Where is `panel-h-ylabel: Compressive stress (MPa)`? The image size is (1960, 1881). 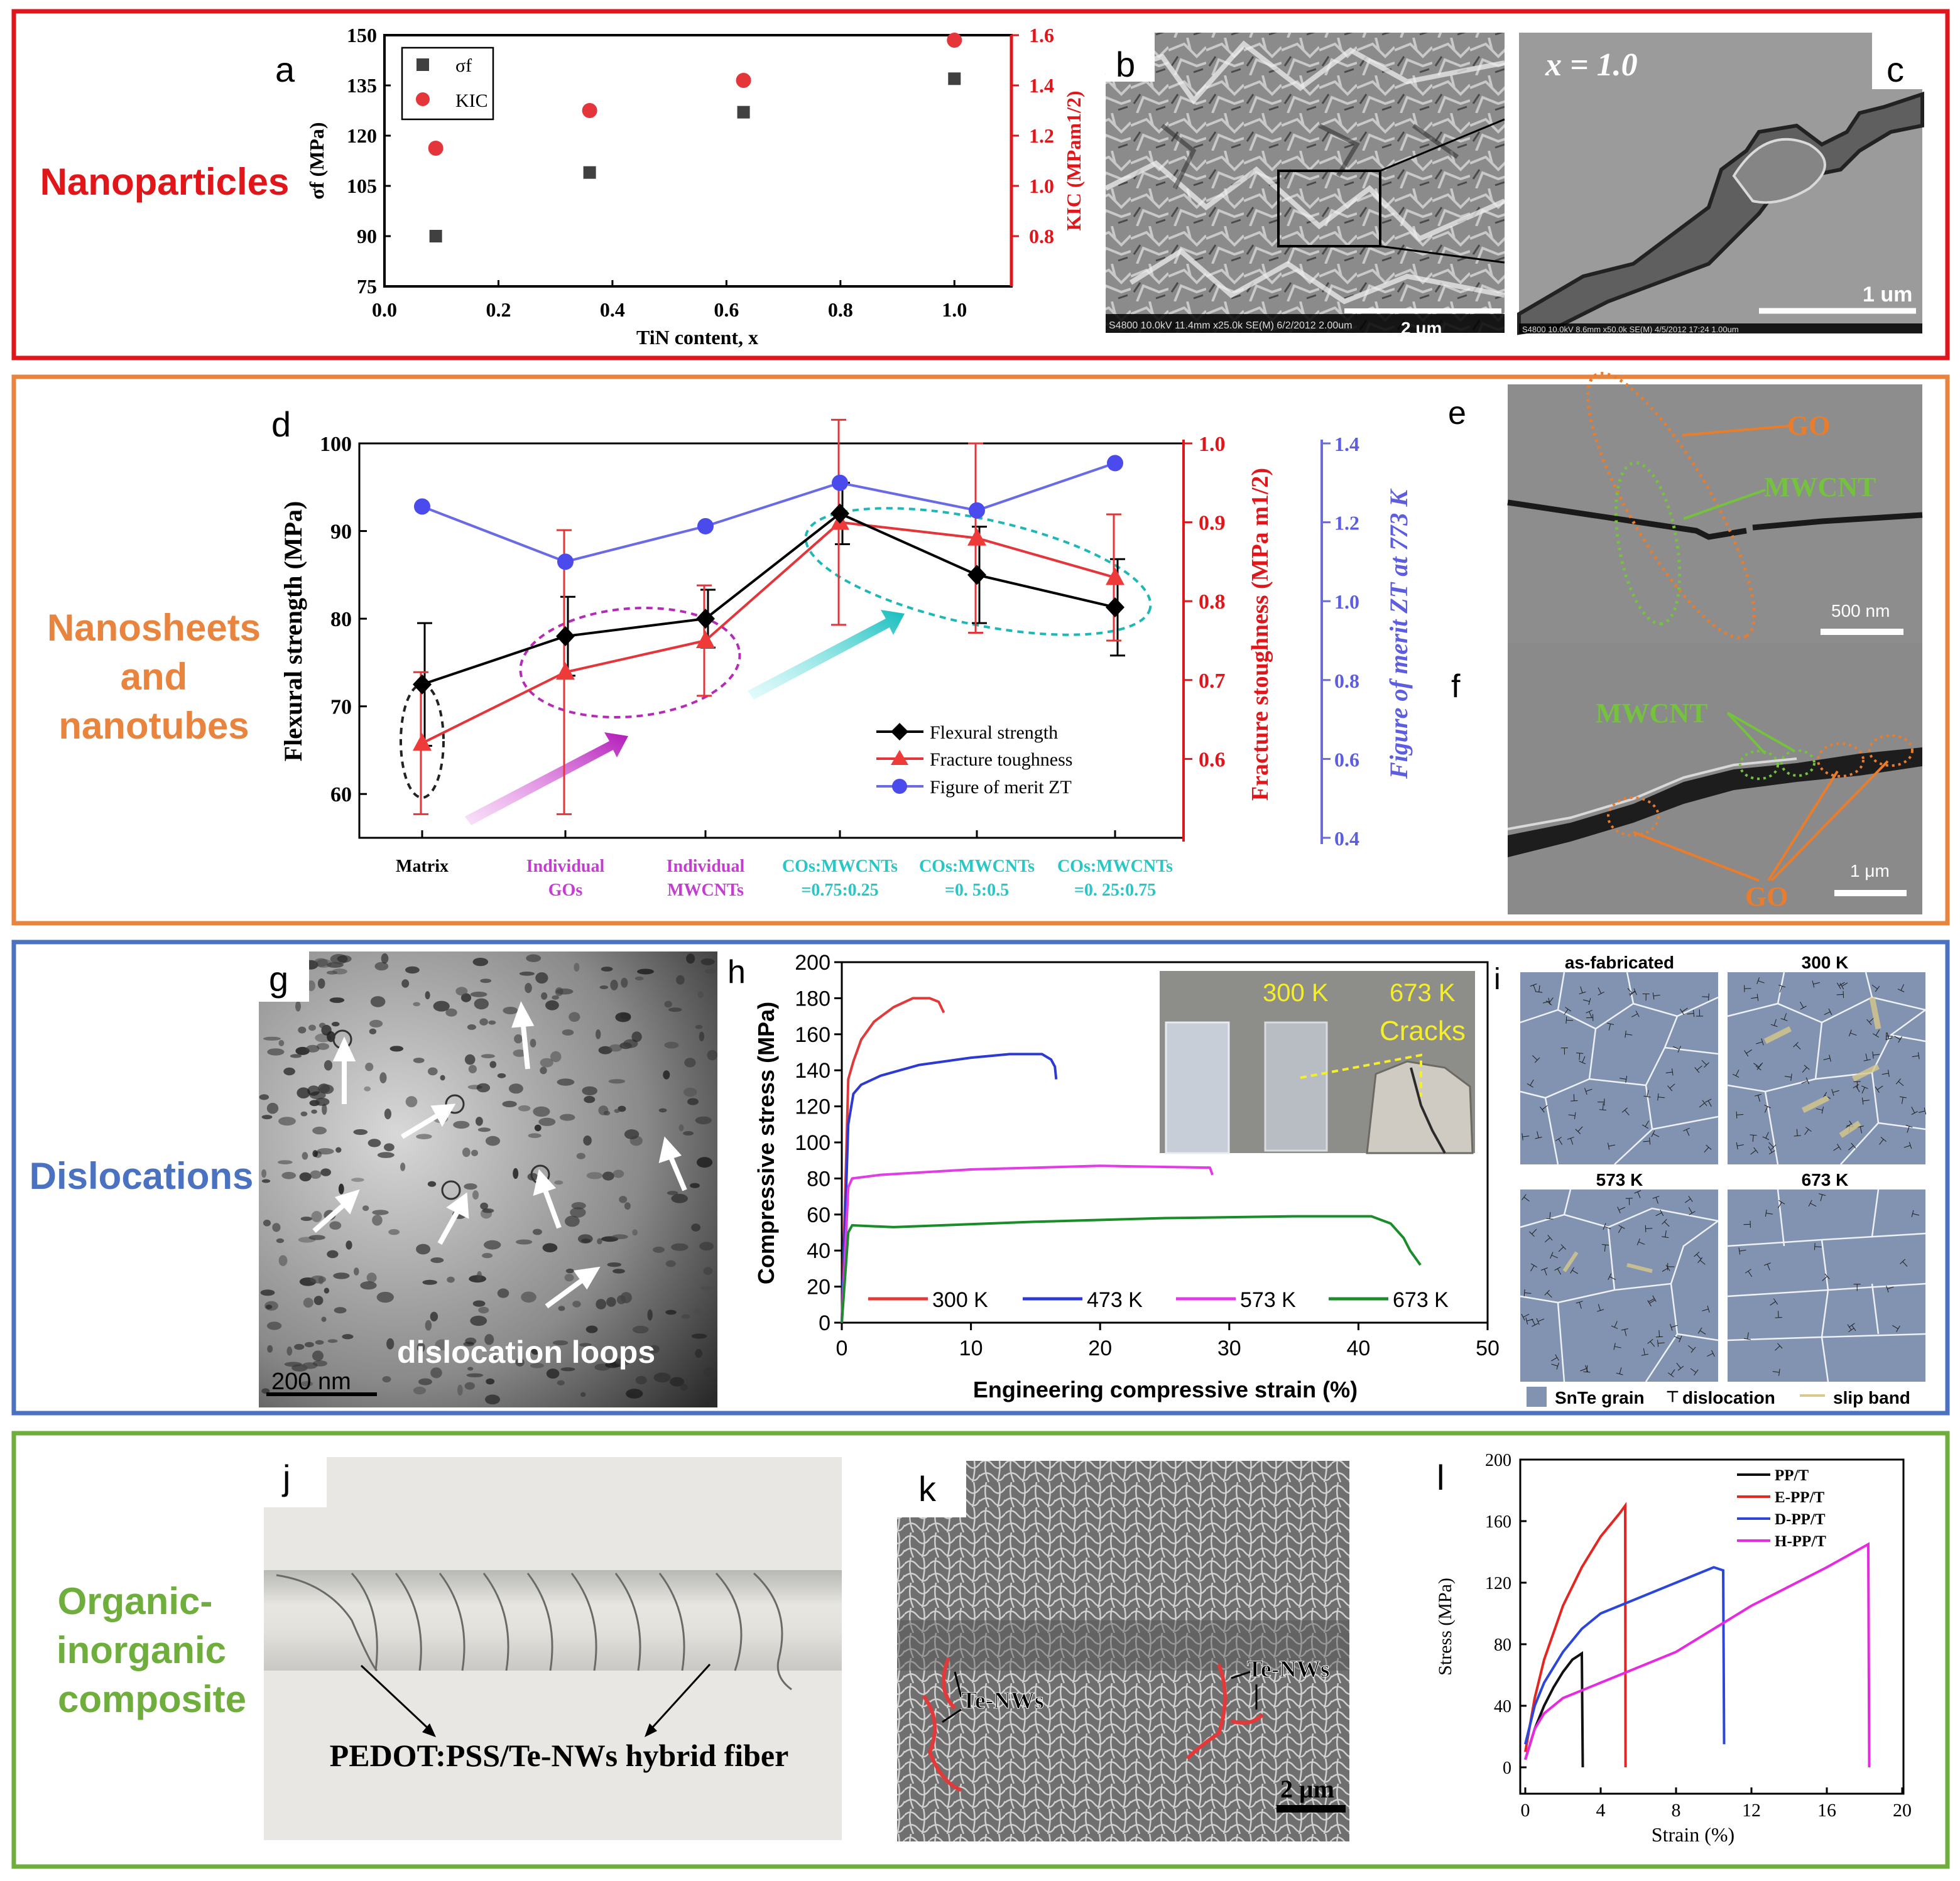
panel-h-ylabel: Compressive stress (MPa) is located at coordinates (766, 1143).